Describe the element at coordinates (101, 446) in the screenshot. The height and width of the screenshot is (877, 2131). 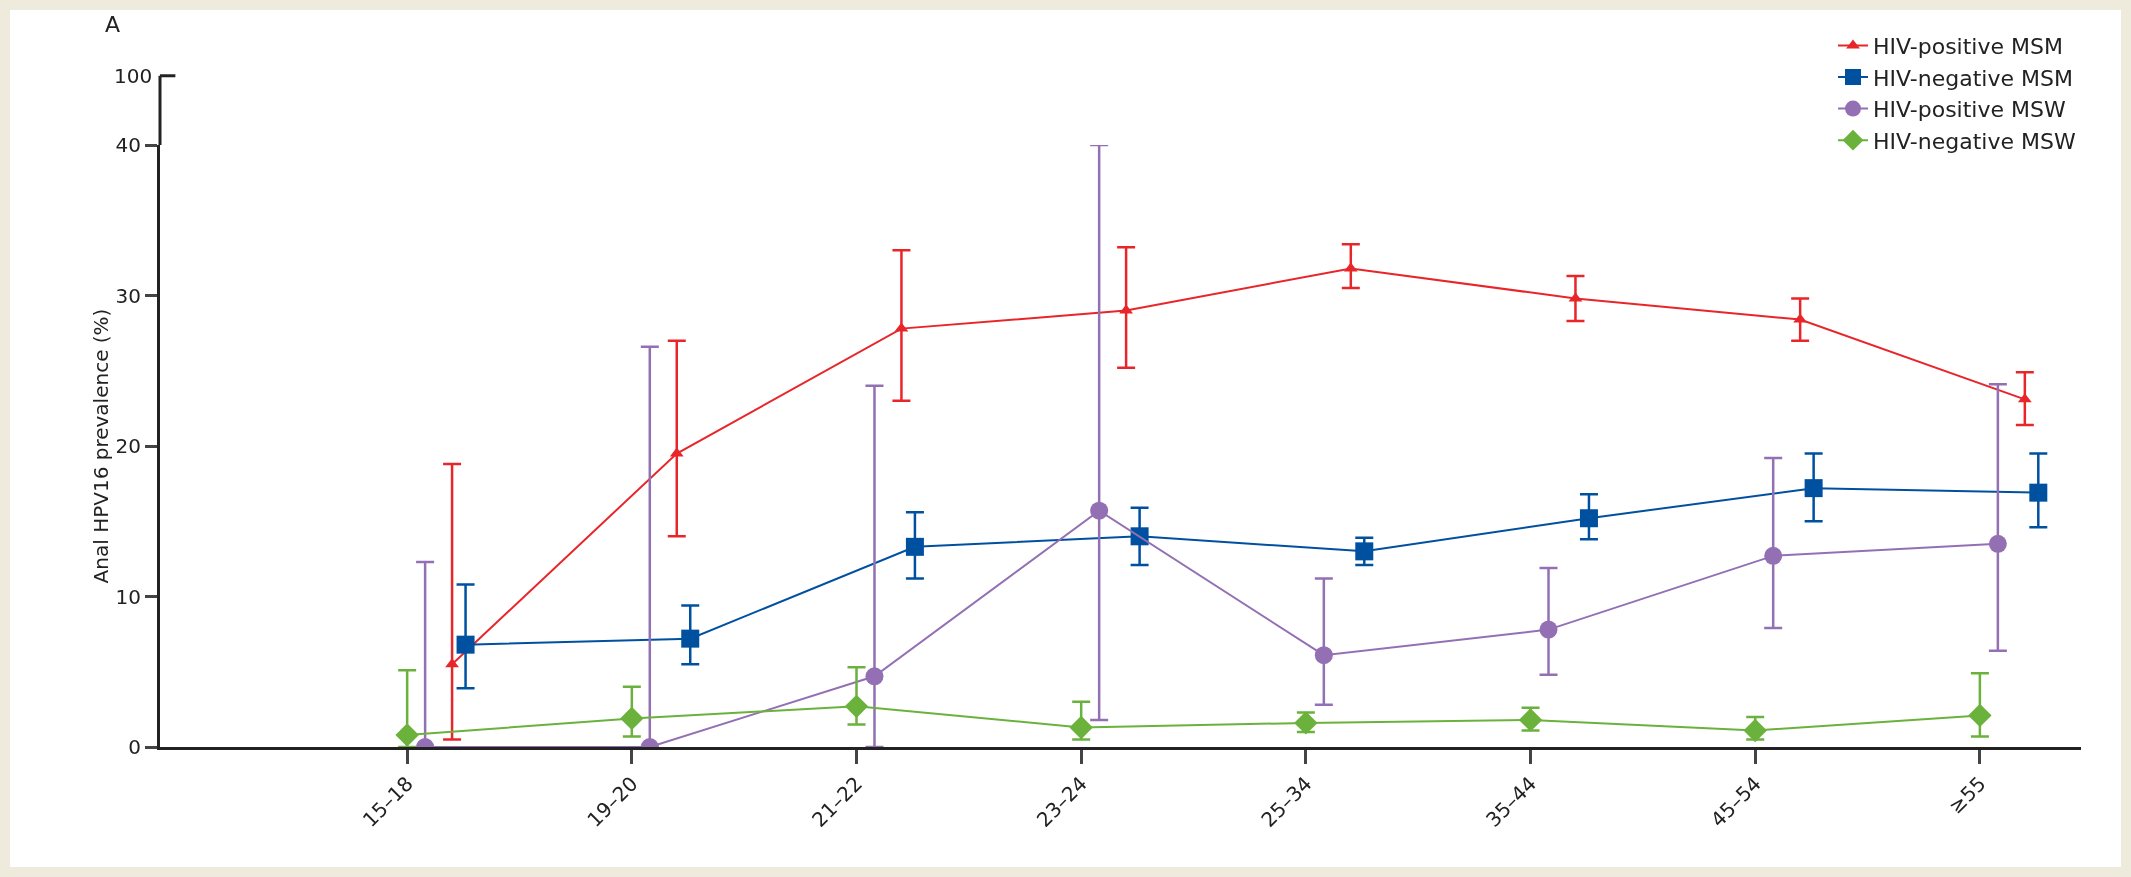
I see `y-axis-title: Anal HPV16 prevalence (%)` at that location.